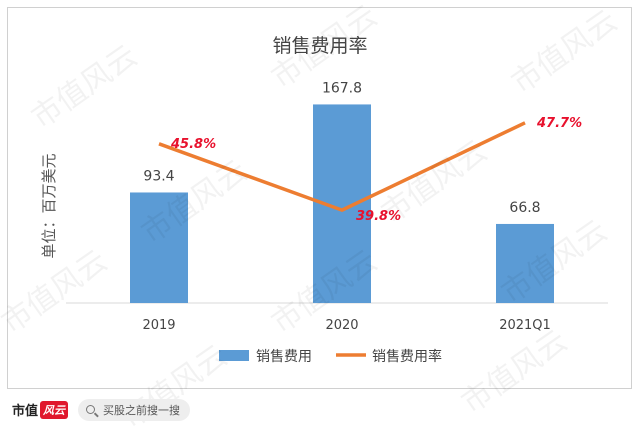 The height and width of the screenshot is (427, 641). I want to click on x-tick-2019: 2019, so click(158, 325).